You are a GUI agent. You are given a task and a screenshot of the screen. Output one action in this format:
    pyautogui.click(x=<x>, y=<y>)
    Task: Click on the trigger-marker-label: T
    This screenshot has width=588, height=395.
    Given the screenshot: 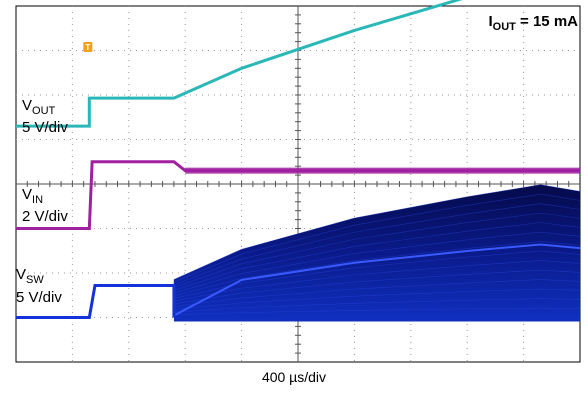 What is the action you would take?
    pyautogui.click(x=87, y=47)
    